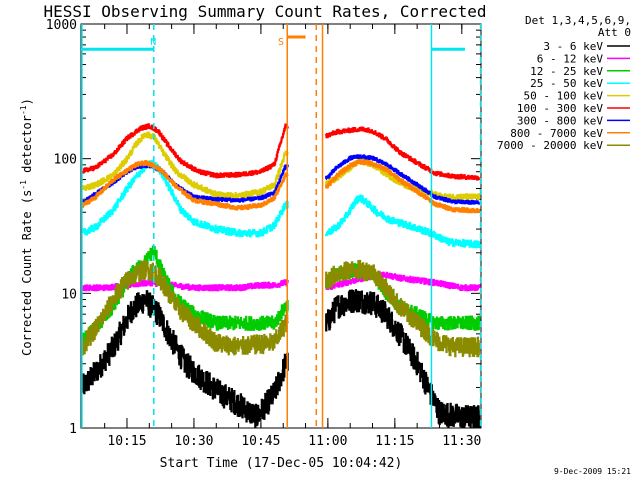 The height and width of the screenshot is (480, 640). What do you see at coordinates (566, 83) in the screenshot?
I see `legend-label: 25 - 50 keV` at bounding box center [566, 83].